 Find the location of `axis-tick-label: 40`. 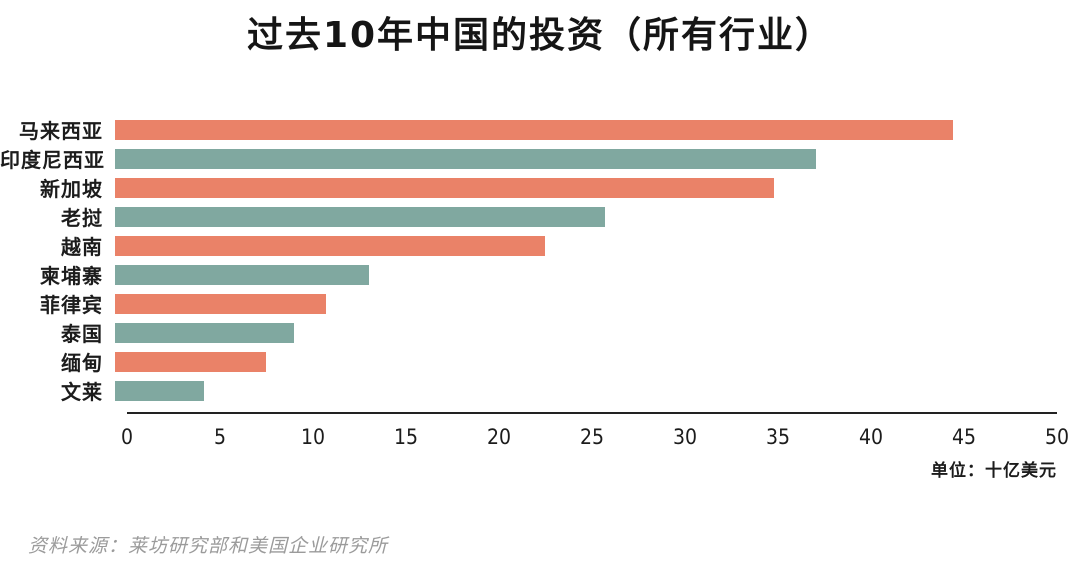

axis-tick-label: 40 is located at coordinates (871, 437).